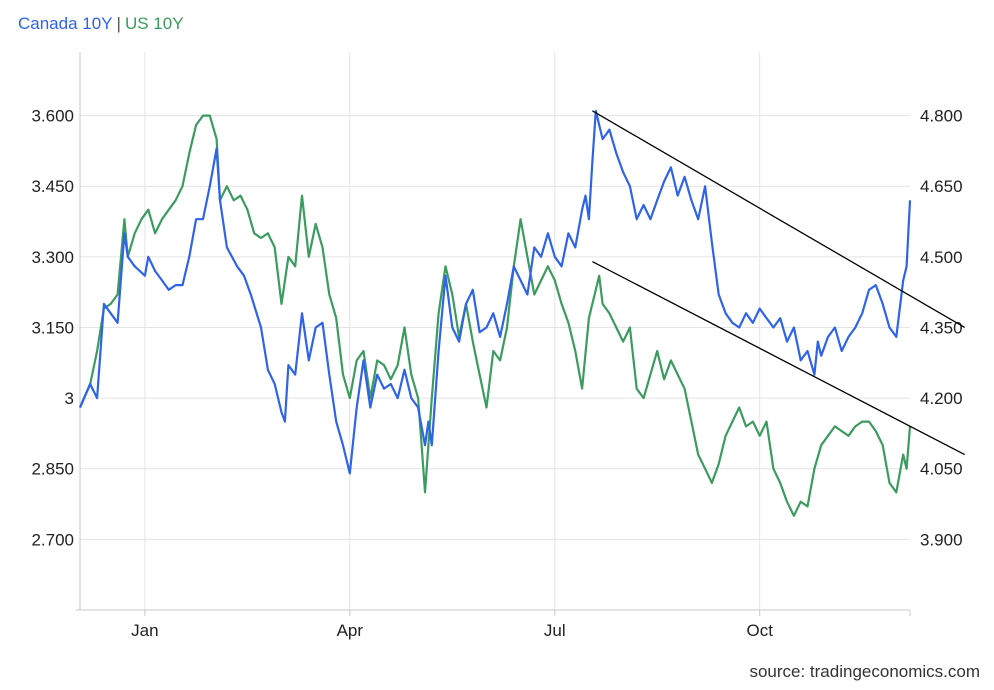 The image size is (994, 690). I want to click on y-tick-label-left: 3.150, so click(52, 327).